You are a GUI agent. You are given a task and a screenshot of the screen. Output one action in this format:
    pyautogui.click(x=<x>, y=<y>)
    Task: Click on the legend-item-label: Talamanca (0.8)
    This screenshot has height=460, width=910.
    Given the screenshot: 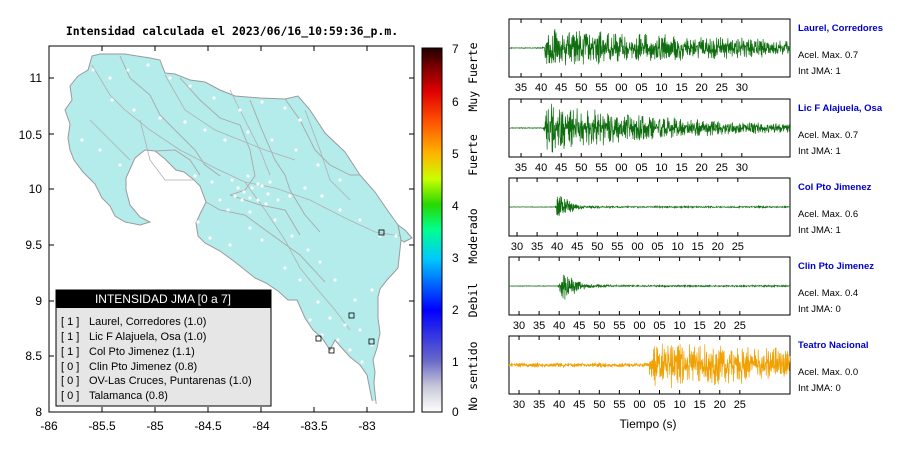 What is the action you would take?
    pyautogui.click(x=128, y=396)
    